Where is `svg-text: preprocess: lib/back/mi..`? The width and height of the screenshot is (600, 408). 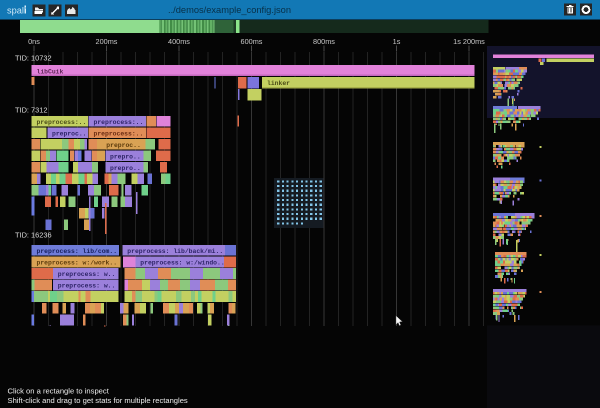
svg-text: preprocess: lib/back/mi.. is located at coordinates (175, 251).